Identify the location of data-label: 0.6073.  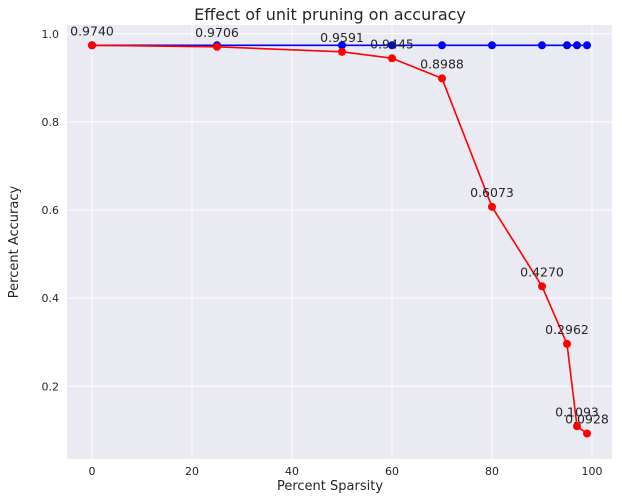
(492, 192).